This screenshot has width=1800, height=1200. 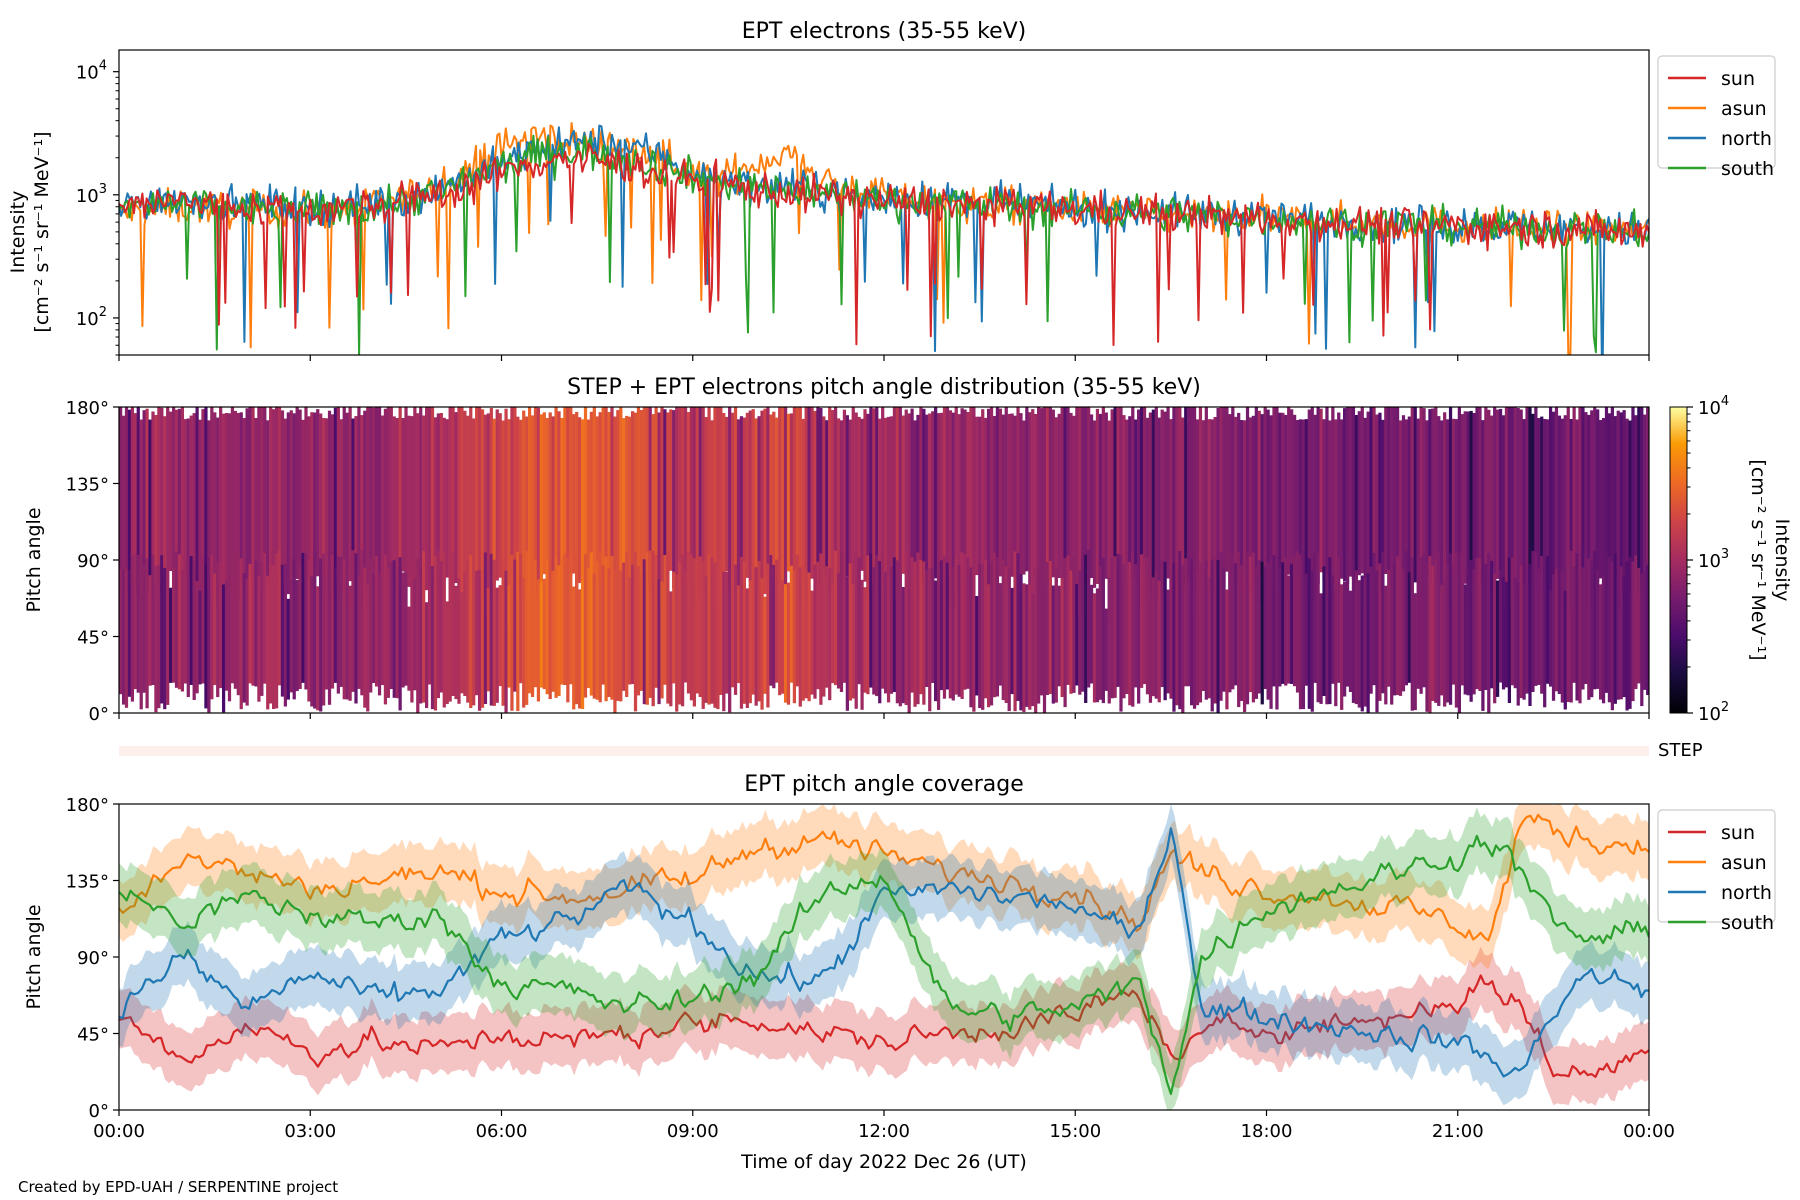 What do you see at coordinates (884, 1026) in the screenshot?
I see `coverage-line-sun` at bounding box center [884, 1026].